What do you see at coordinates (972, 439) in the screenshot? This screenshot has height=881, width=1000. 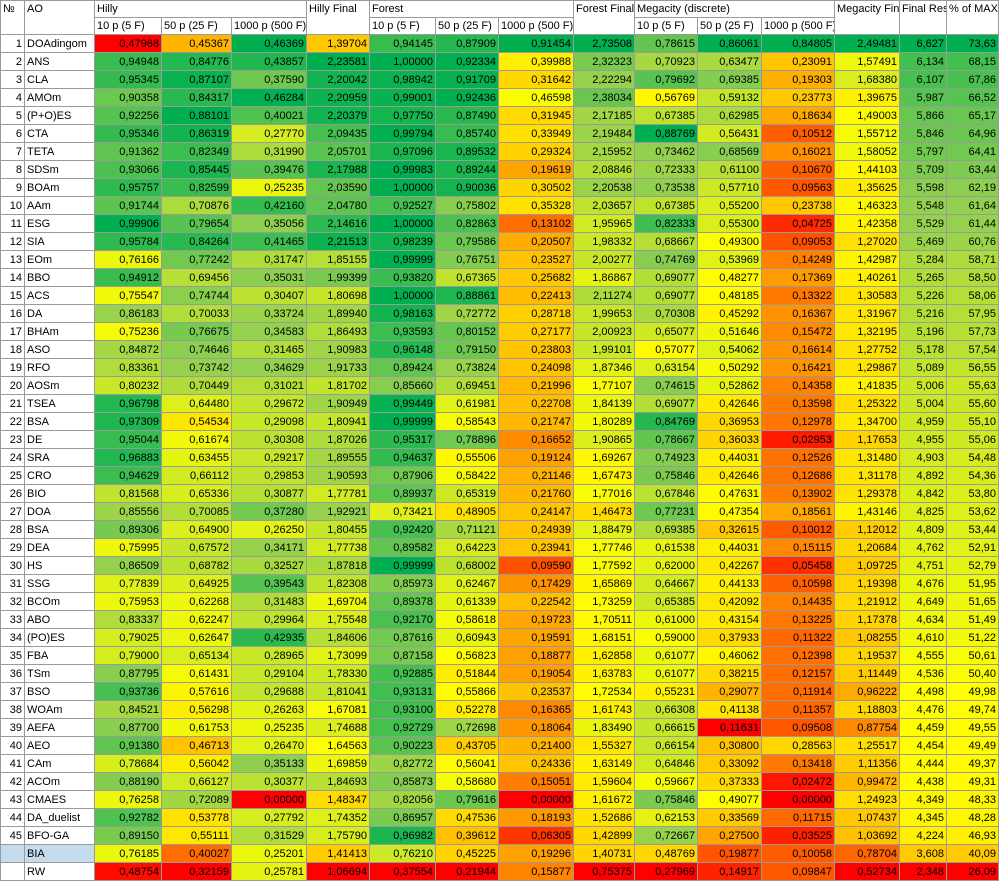 I see `cell-pct-max: 55,06` at bounding box center [972, 439].